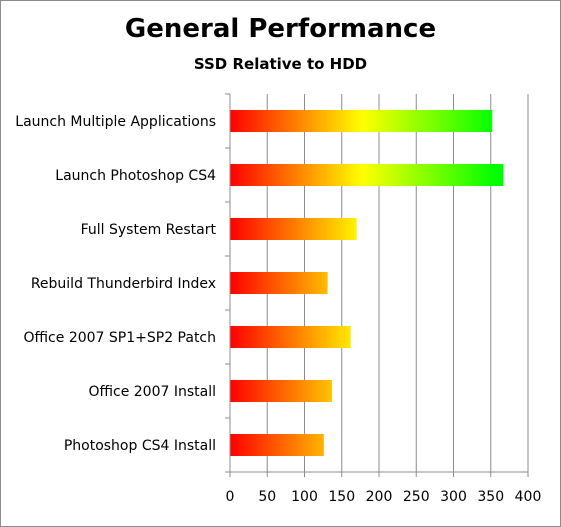 The image size is (561, 527). What do you see at coordinates (152, 392) in the screenshot?
I see `category-label: Office 2007 Install` at bounding box center [152, 392].